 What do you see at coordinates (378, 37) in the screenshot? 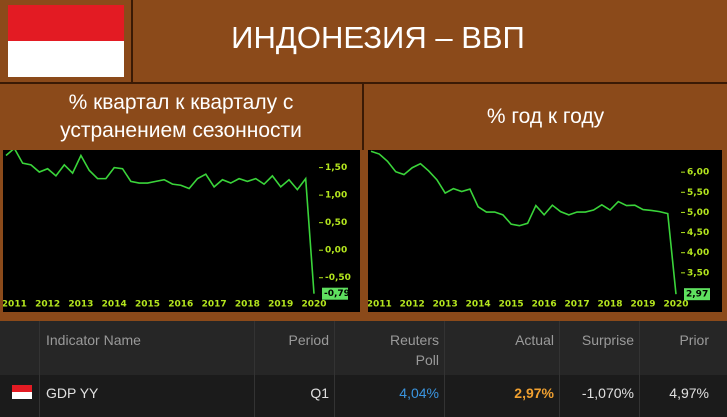
I see `page-title: ИНДОНЕЗИЯ – ВВП` at bounding box center [378, 37].